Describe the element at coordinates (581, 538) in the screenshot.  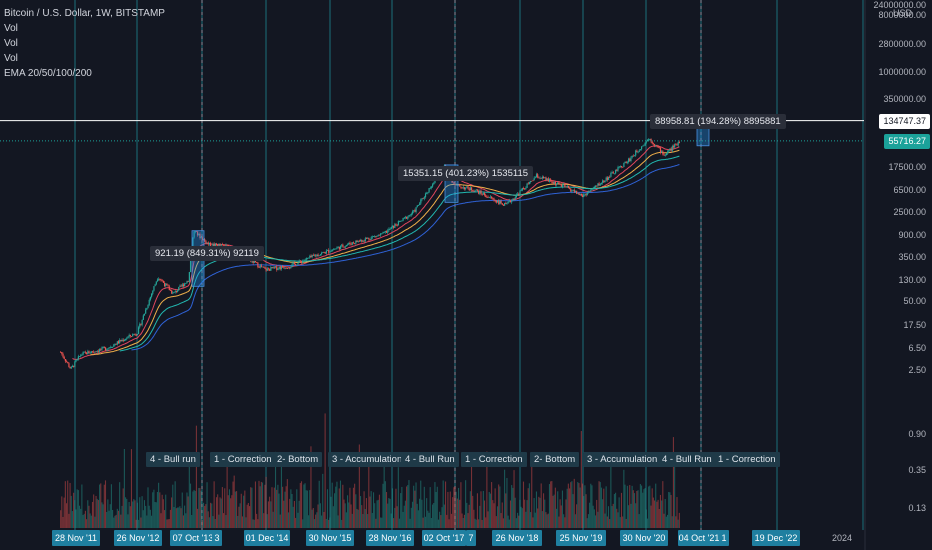
I see `x-axis-label: 25 Nov '19` at that location.